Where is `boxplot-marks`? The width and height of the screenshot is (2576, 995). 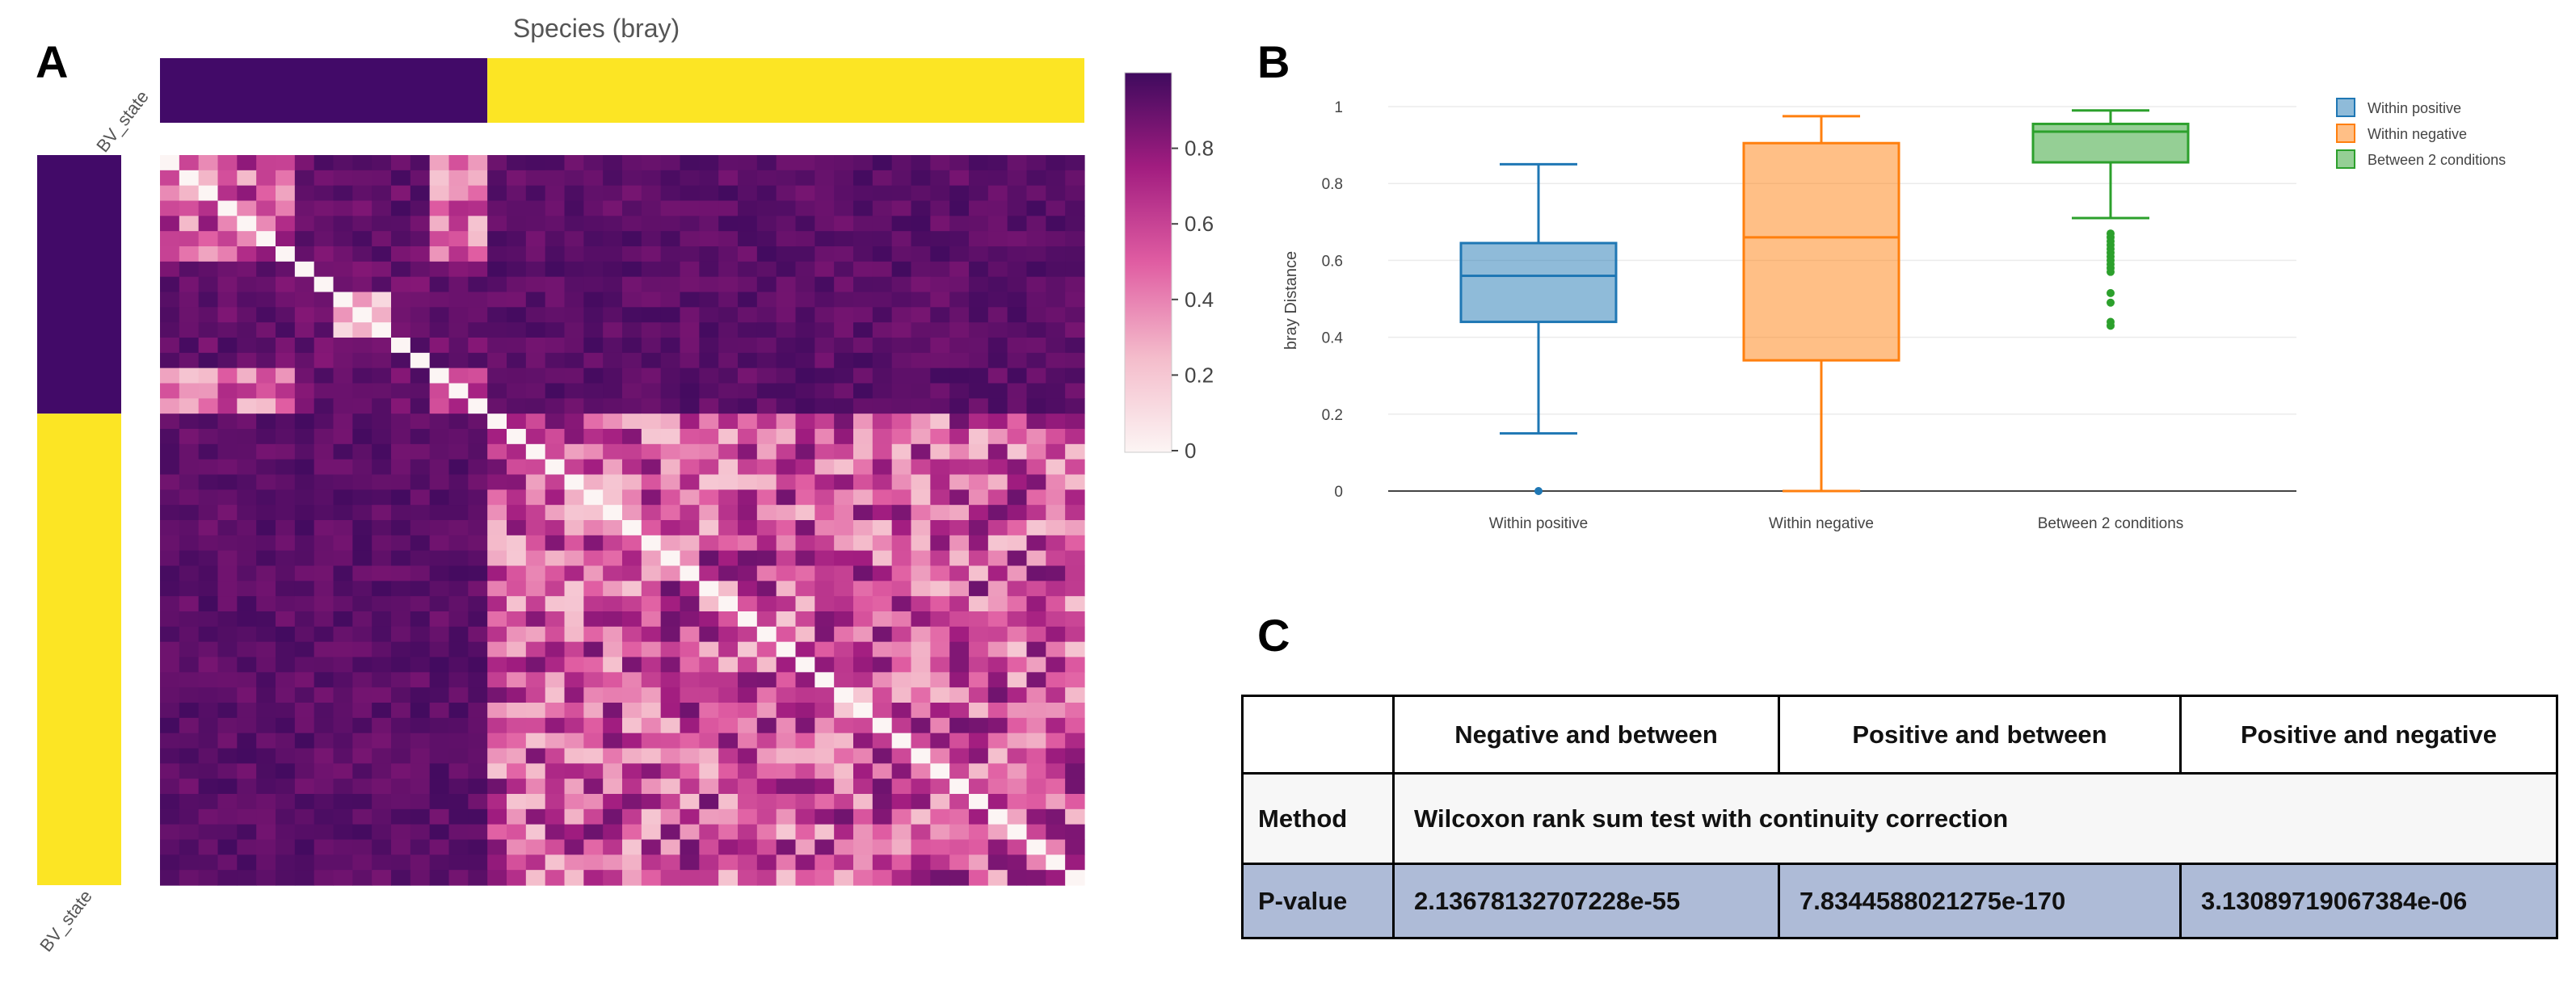
boxplot-marks is located at coordinates (1824, 302).